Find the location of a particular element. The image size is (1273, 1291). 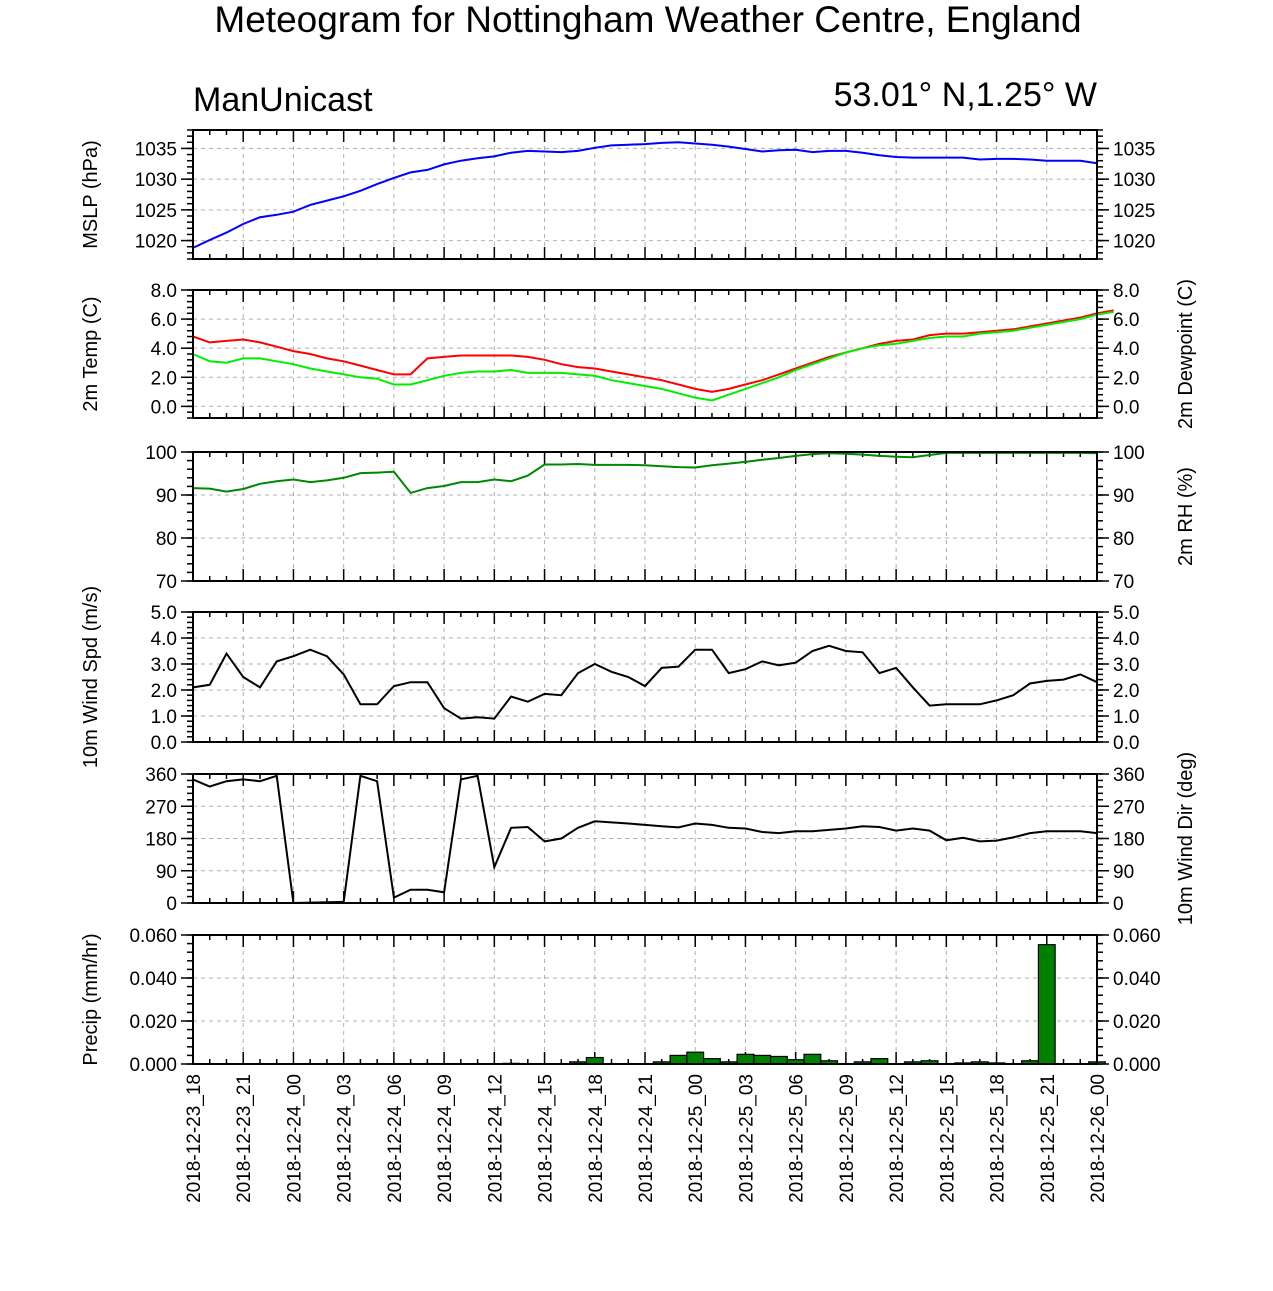

x-tick-label: 2018-12-26_00 is located at coordinates (1098, 1138).